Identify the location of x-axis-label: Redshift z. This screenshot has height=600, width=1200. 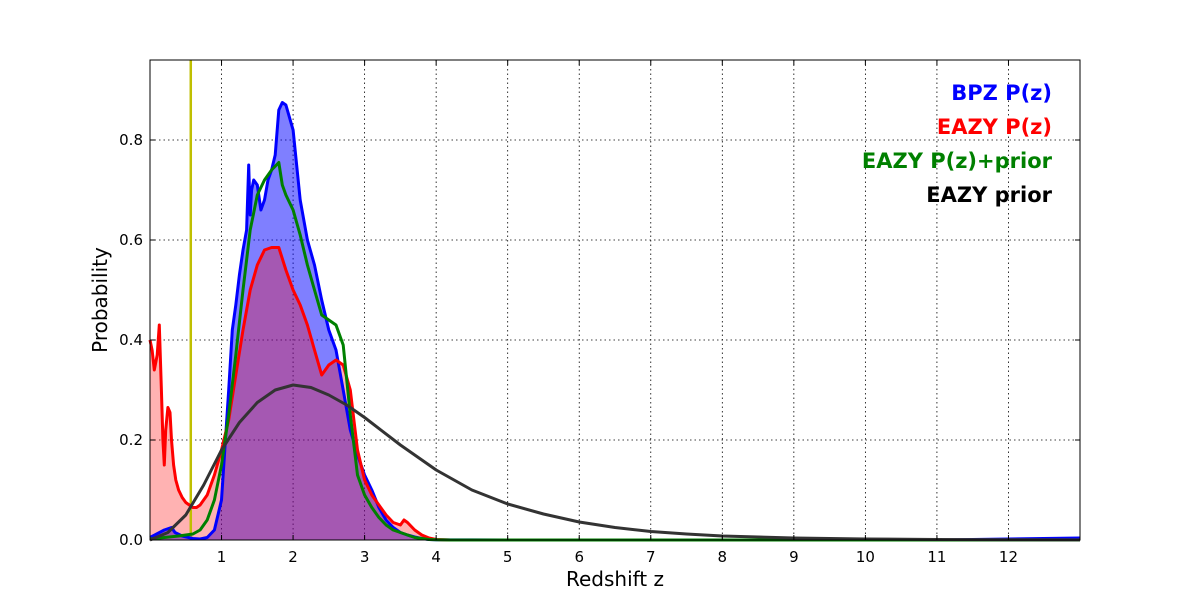
(615, 579).